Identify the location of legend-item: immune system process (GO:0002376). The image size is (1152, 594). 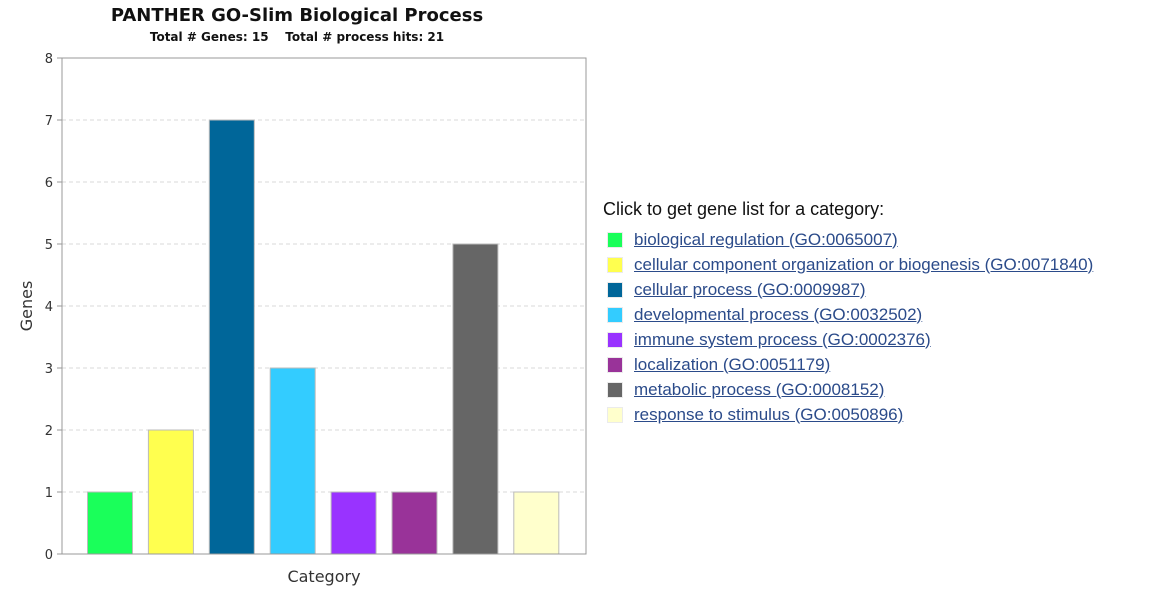
(877, 339).